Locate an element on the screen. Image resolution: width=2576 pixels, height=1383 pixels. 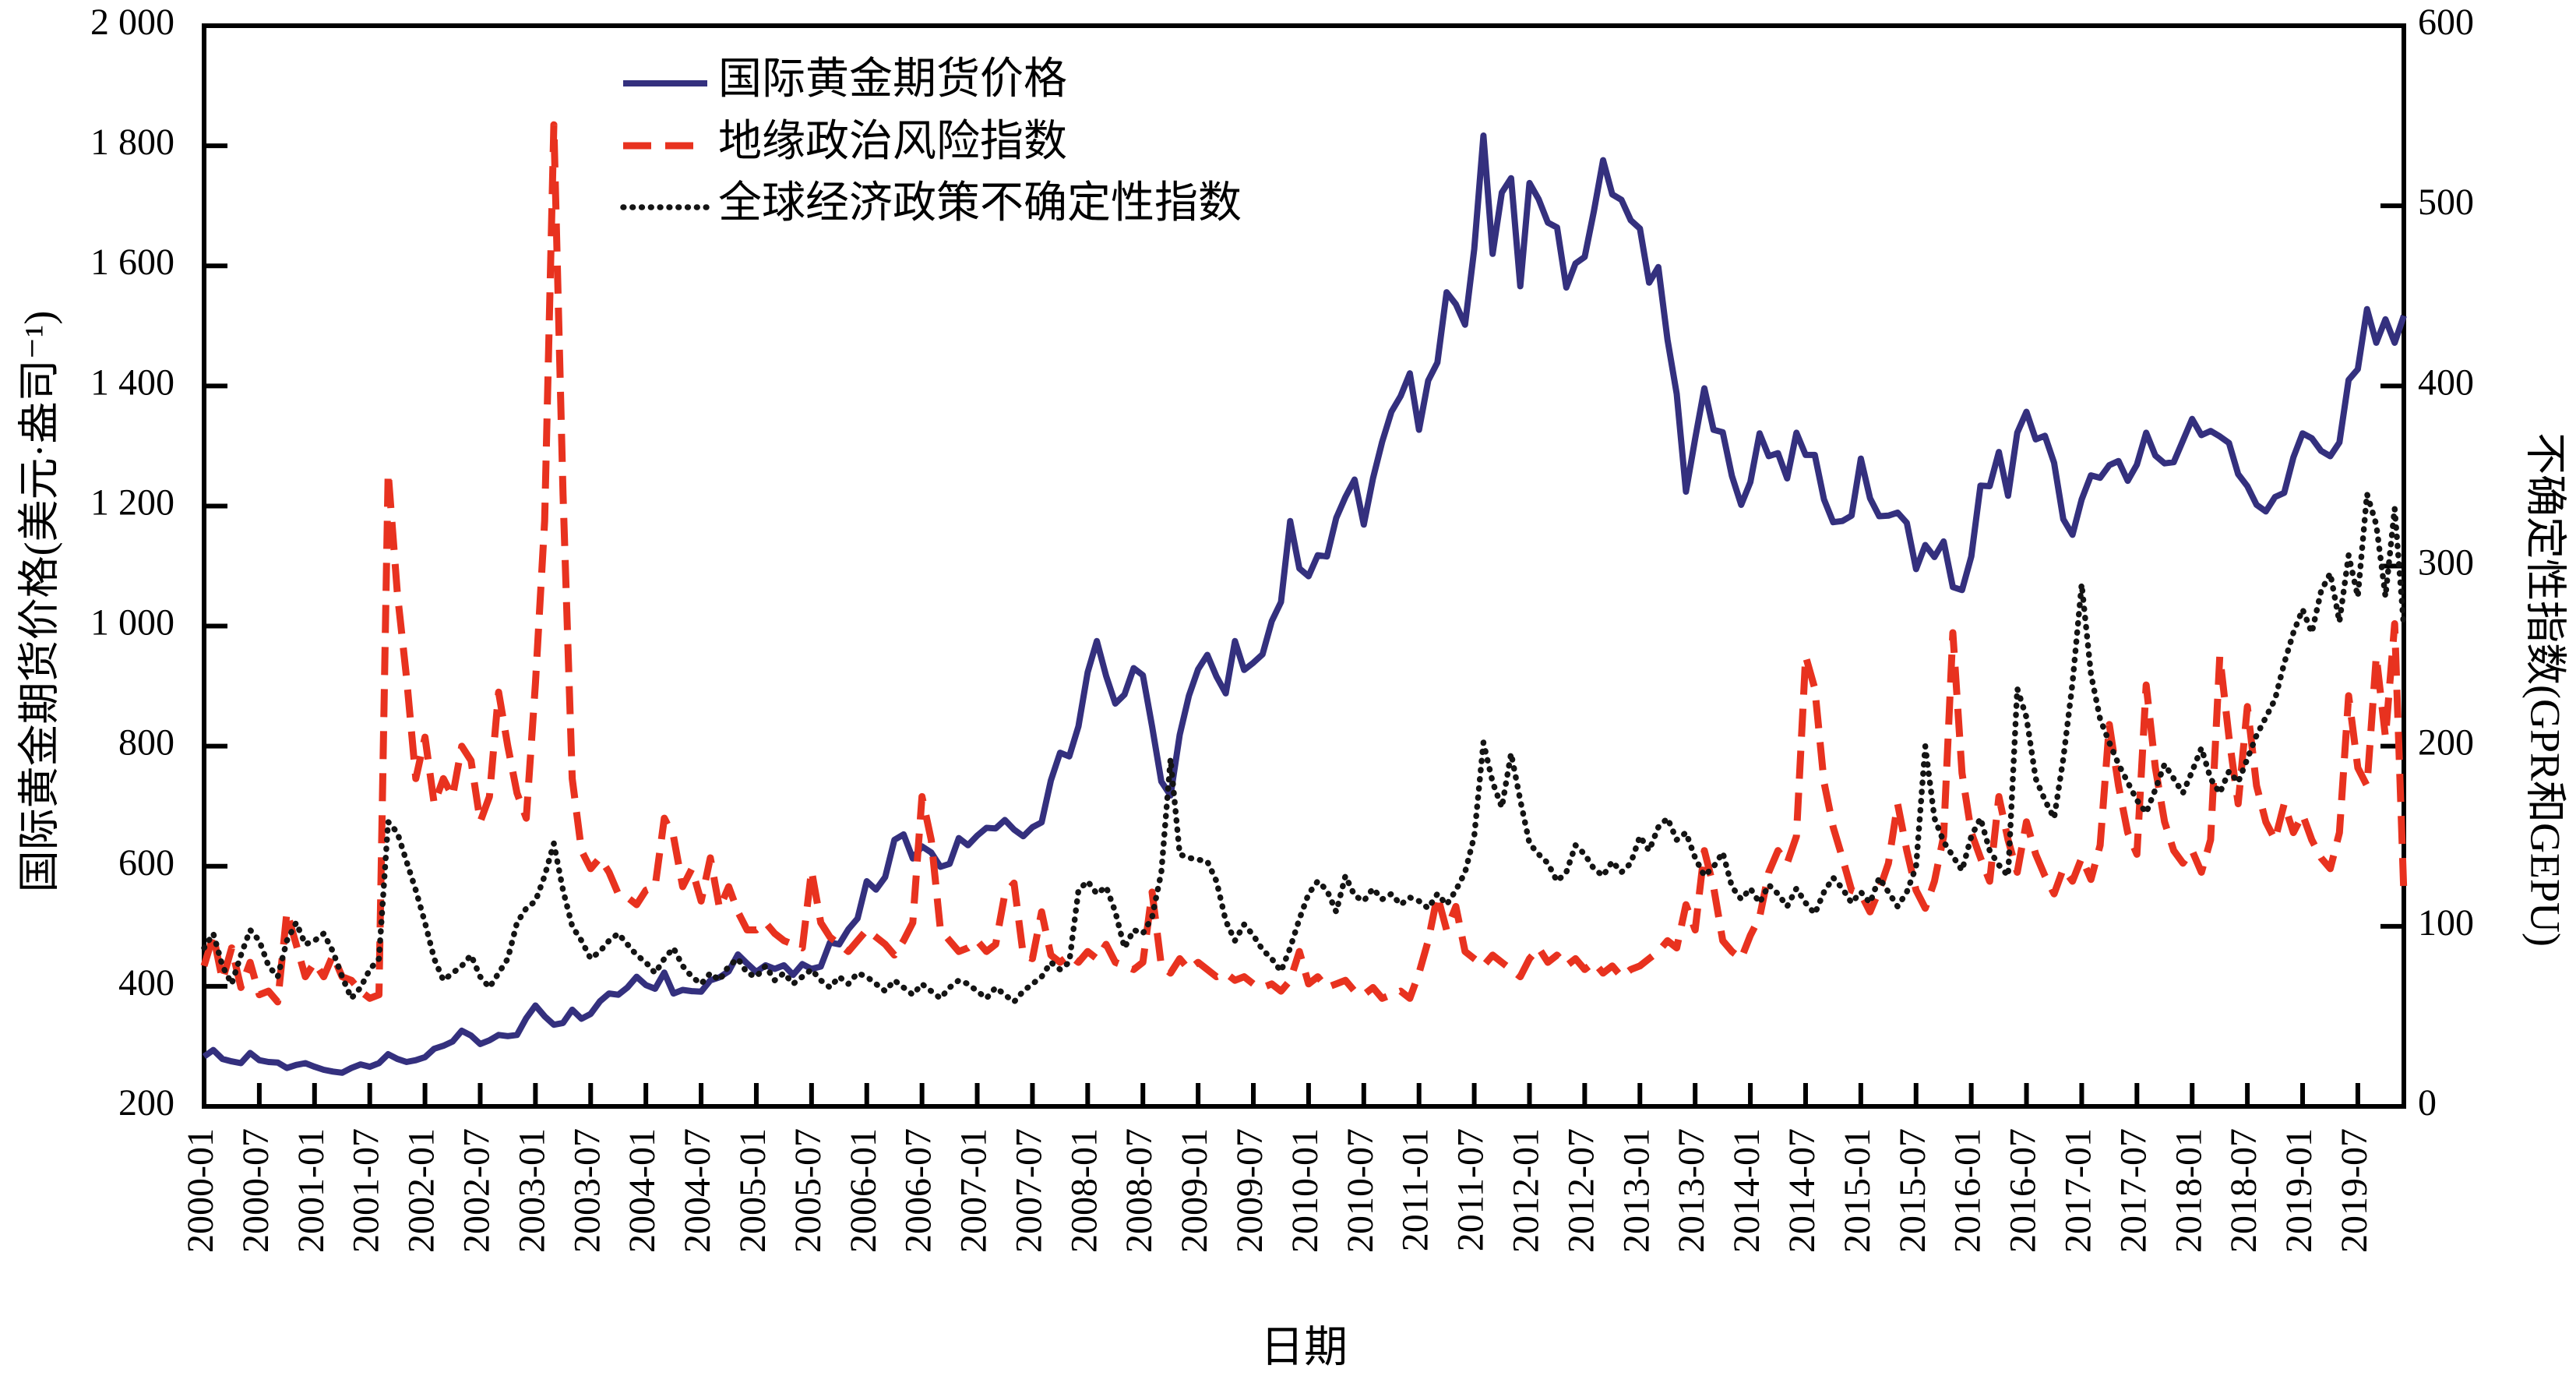
x-axis-tick-label: 2006-01 is located at coordinates (864, 1190).